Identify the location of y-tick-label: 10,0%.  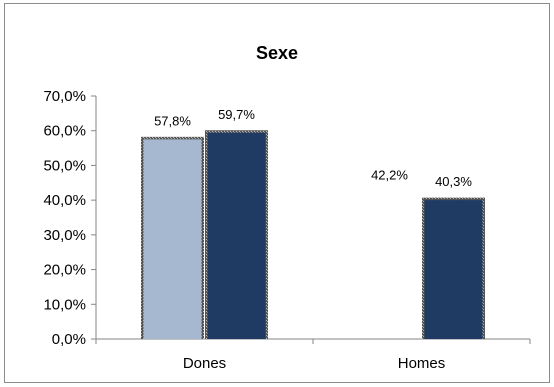
(64, 304).